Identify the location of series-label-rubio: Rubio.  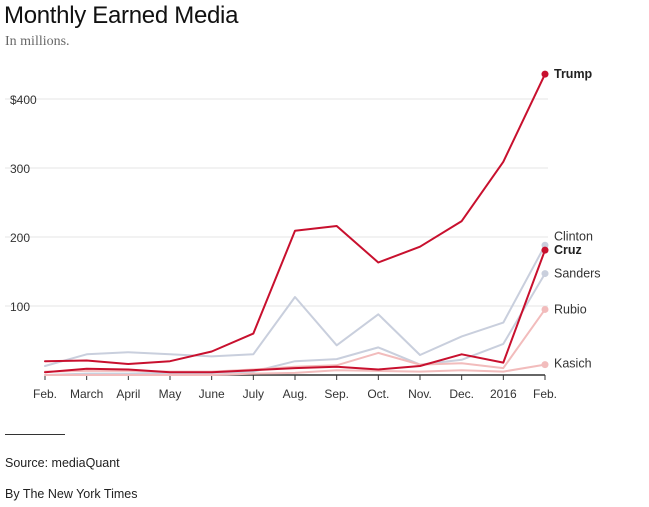
(570, 309).